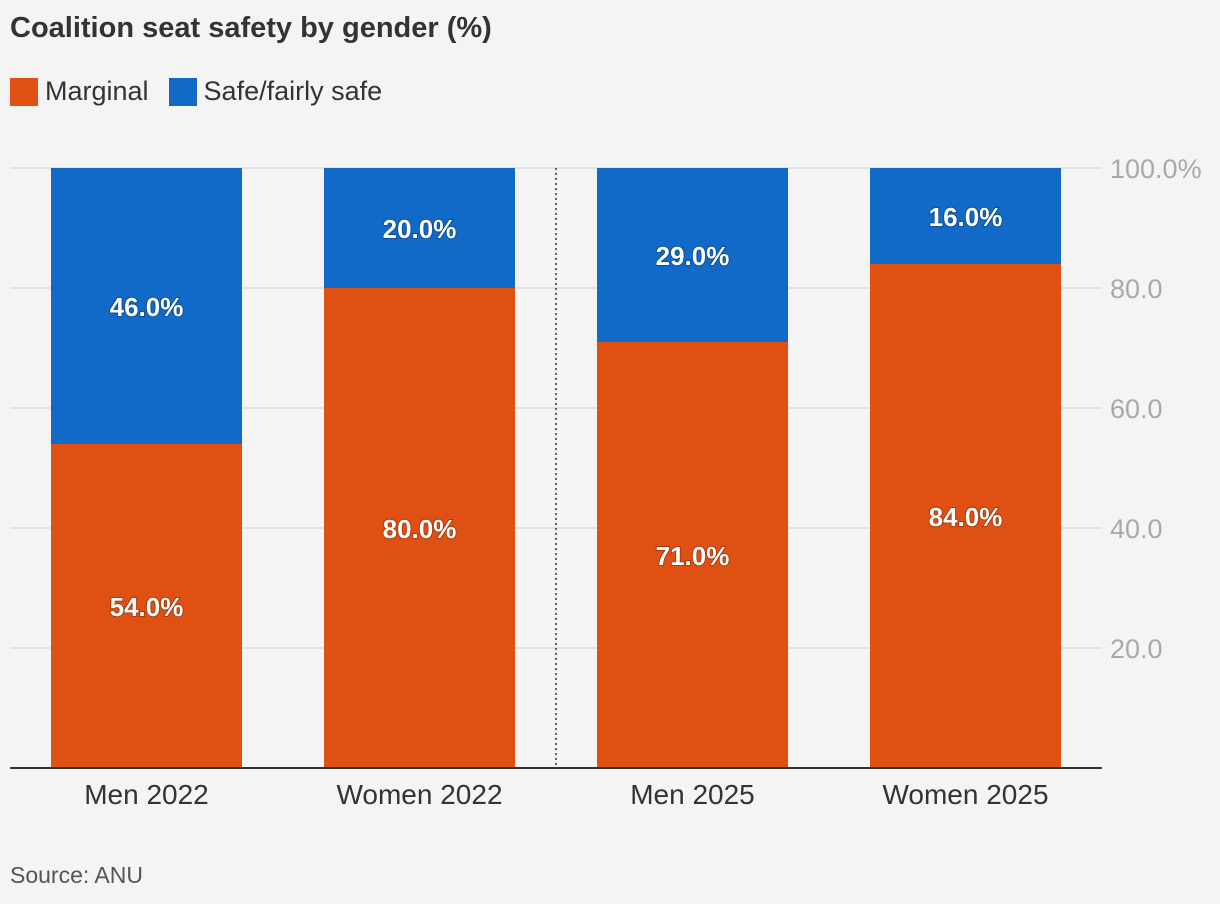 This screenshot has height=904, width=1220. I want to click on data-label: 54.0%, so click(147, 607).